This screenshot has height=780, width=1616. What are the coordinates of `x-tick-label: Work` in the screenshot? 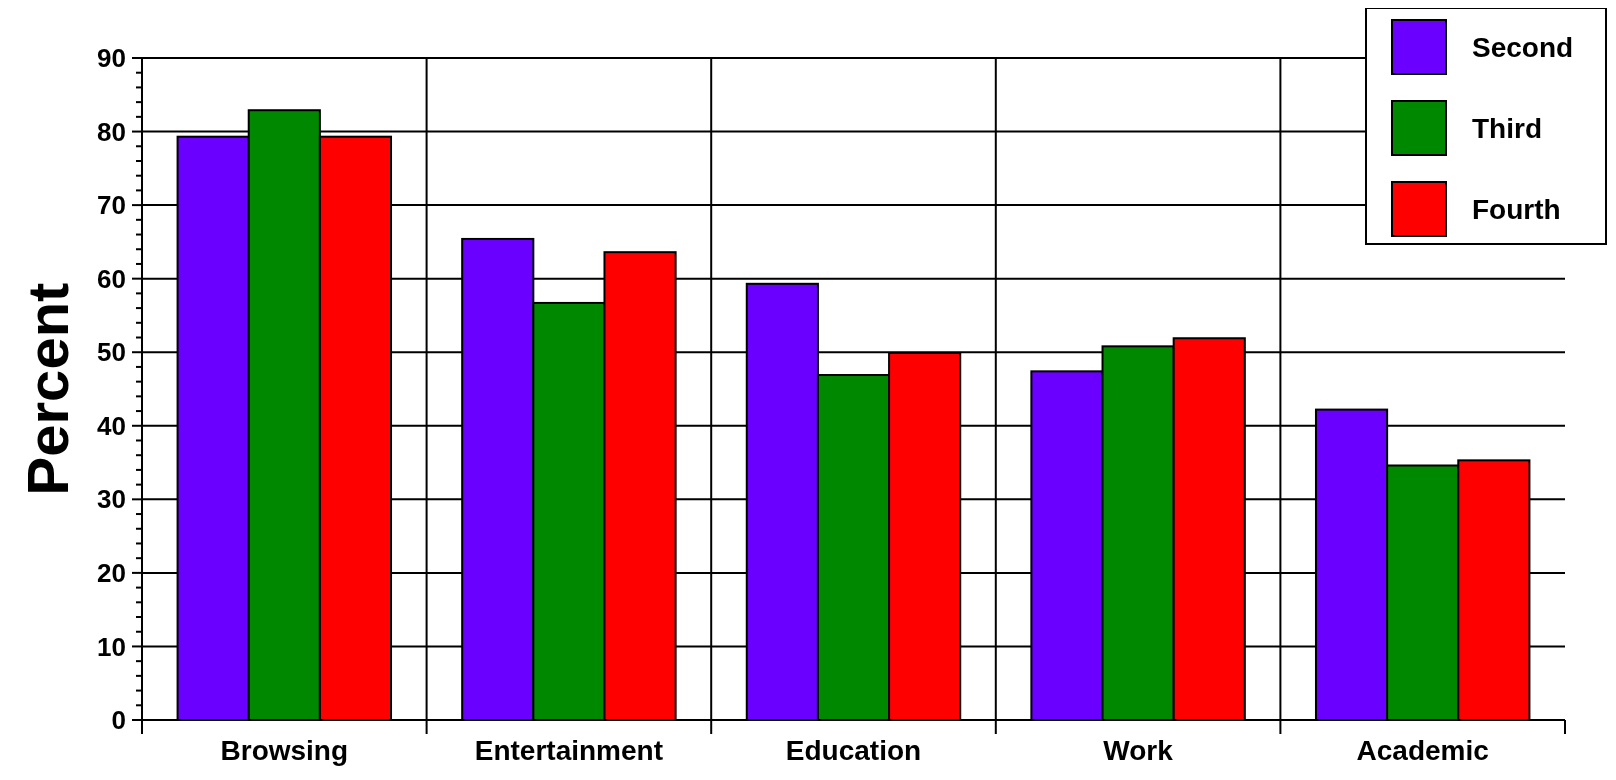 It's located at (1138, 750).